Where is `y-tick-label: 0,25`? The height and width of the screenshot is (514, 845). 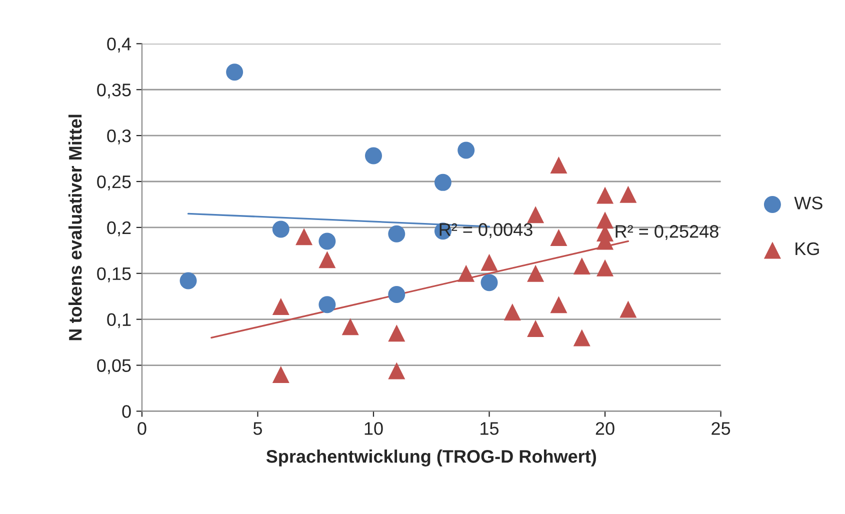
y-tick-label: 0,25 is located at coordinates (114, 182).